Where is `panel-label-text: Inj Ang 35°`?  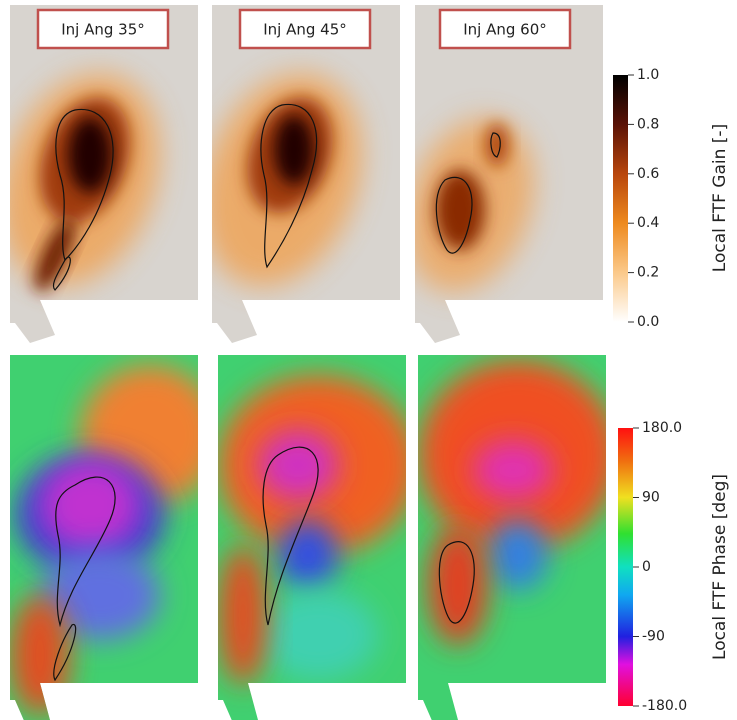 panel-label-text: Inj Ang 35° is located at coordinates (103, 30).